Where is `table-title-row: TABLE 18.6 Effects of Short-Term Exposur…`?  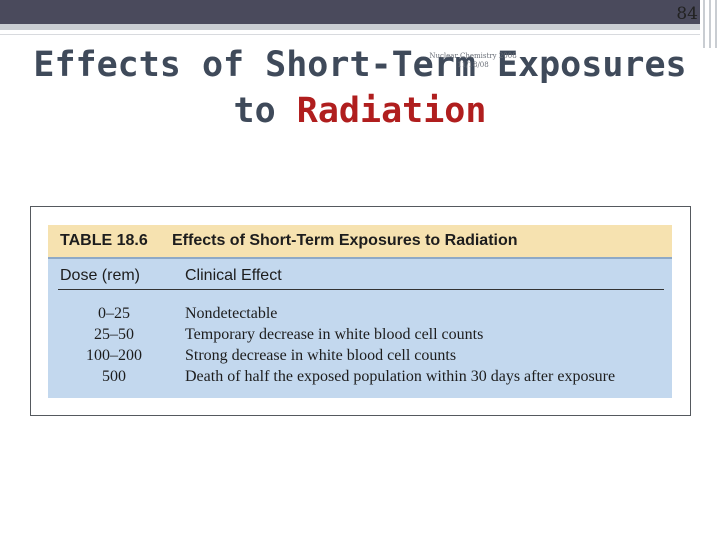
table-title-row: TABLE 18.6 Effects of Short-Term Exposur… is located at coordinates (360, 242).